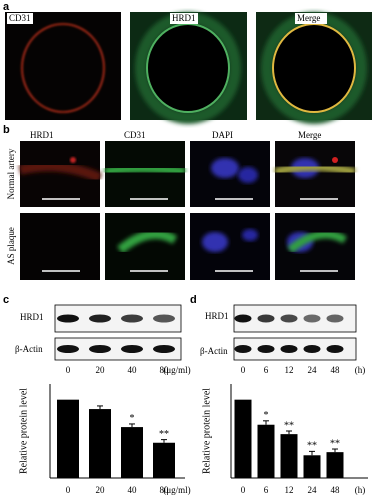 The width and height of the screenshot is (377, 500). I want to click on micrograph: HRD1, so click(188, 68).